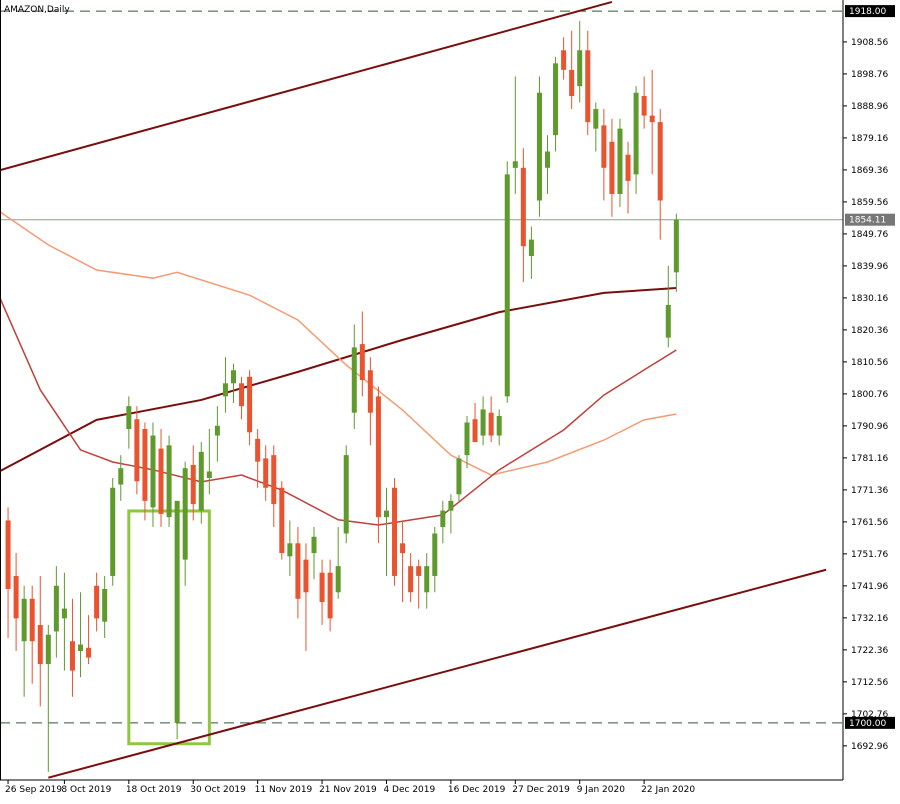 This screenshot has width=900, height=804. Describe the element at coordinates (869, 267) in the screenshot. I see `y-tick-label: 1839.96` at that location.